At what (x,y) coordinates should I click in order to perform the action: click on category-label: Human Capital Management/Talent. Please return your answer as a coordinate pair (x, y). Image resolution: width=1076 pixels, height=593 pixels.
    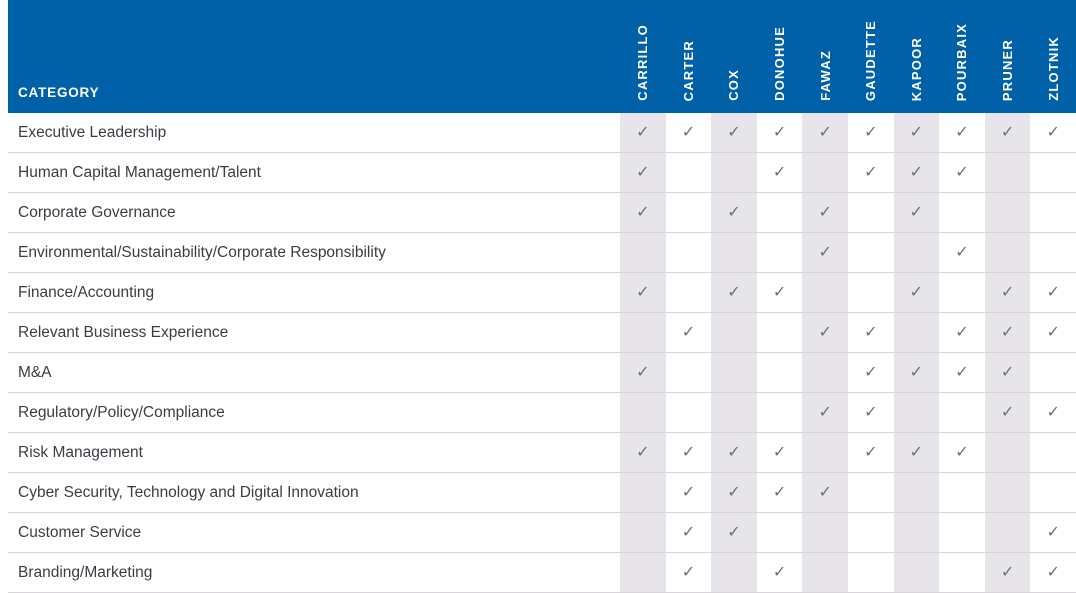
    Looking at the image, I should click on (139, 172).